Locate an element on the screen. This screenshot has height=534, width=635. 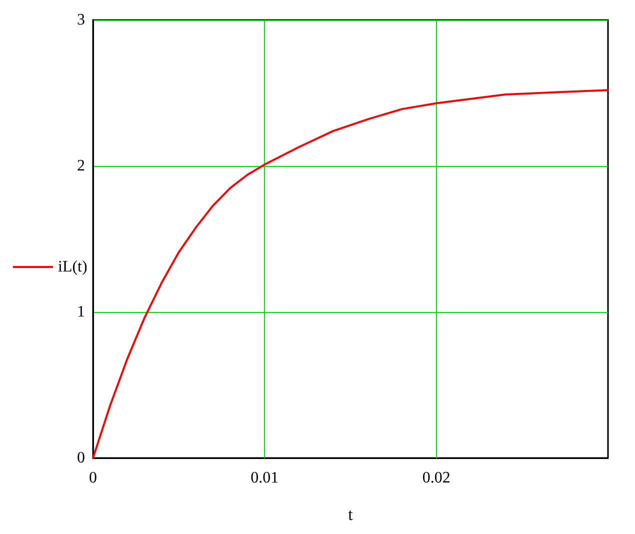
x-tick-label: 0.01 is located at coordinates (264, 478).